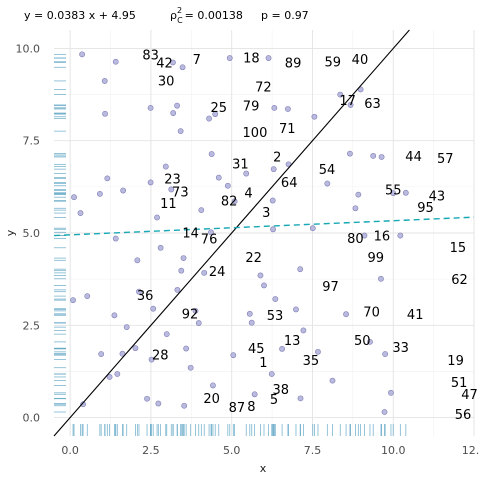  What do you see at coordinates (253, 258) in the screenshot?
I see `point-label: 22` at bounding box center [253, 258].